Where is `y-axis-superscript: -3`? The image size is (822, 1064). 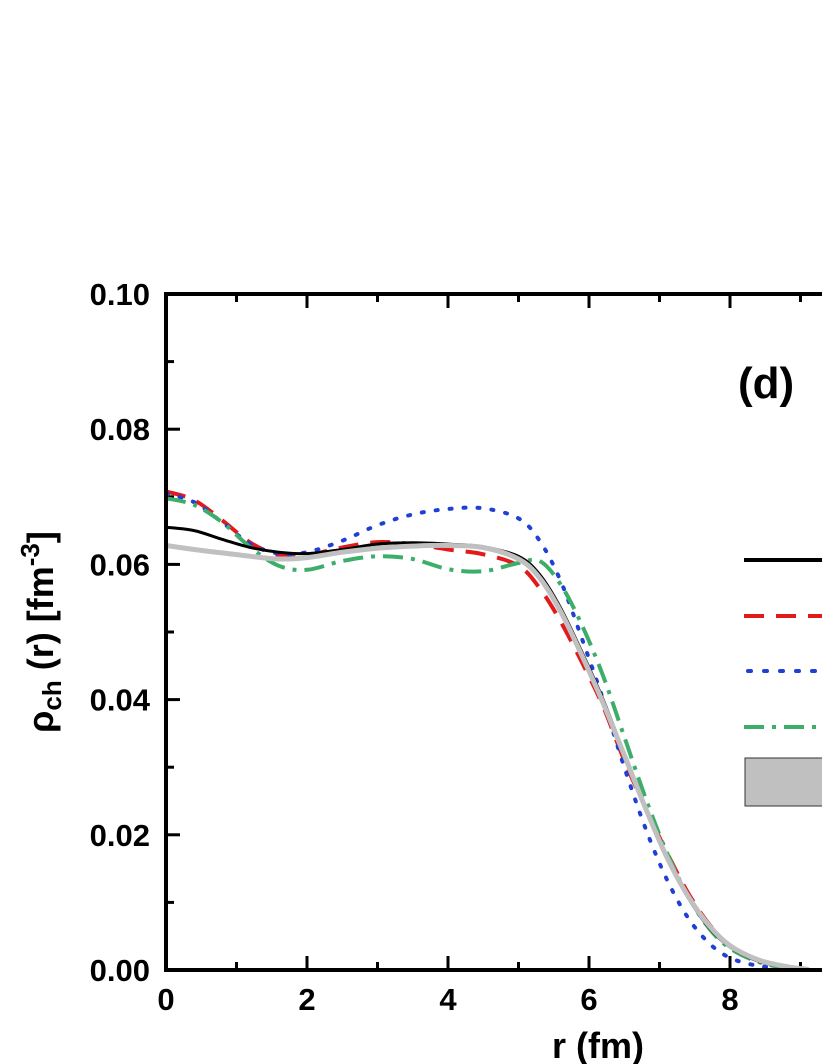
y-axis-superscript: -3 is located at coordinates (30, 554).